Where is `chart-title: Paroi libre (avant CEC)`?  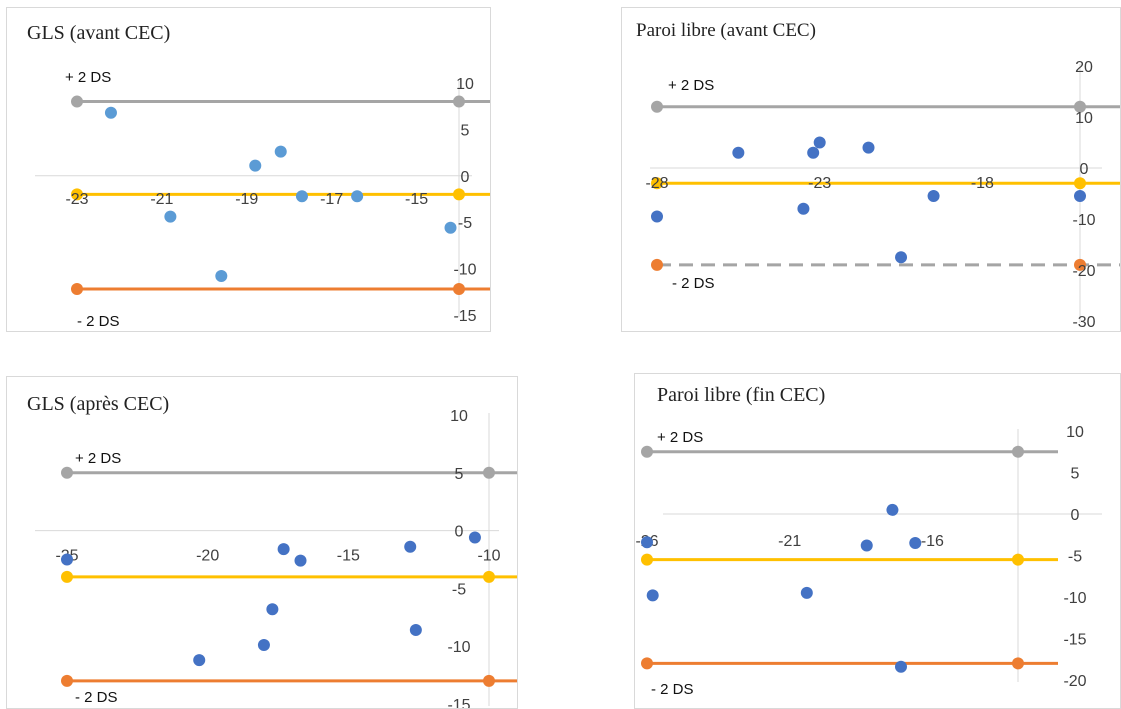 chart-title: Paroi libre (avant CEC) is located at coordinates (726, 30).